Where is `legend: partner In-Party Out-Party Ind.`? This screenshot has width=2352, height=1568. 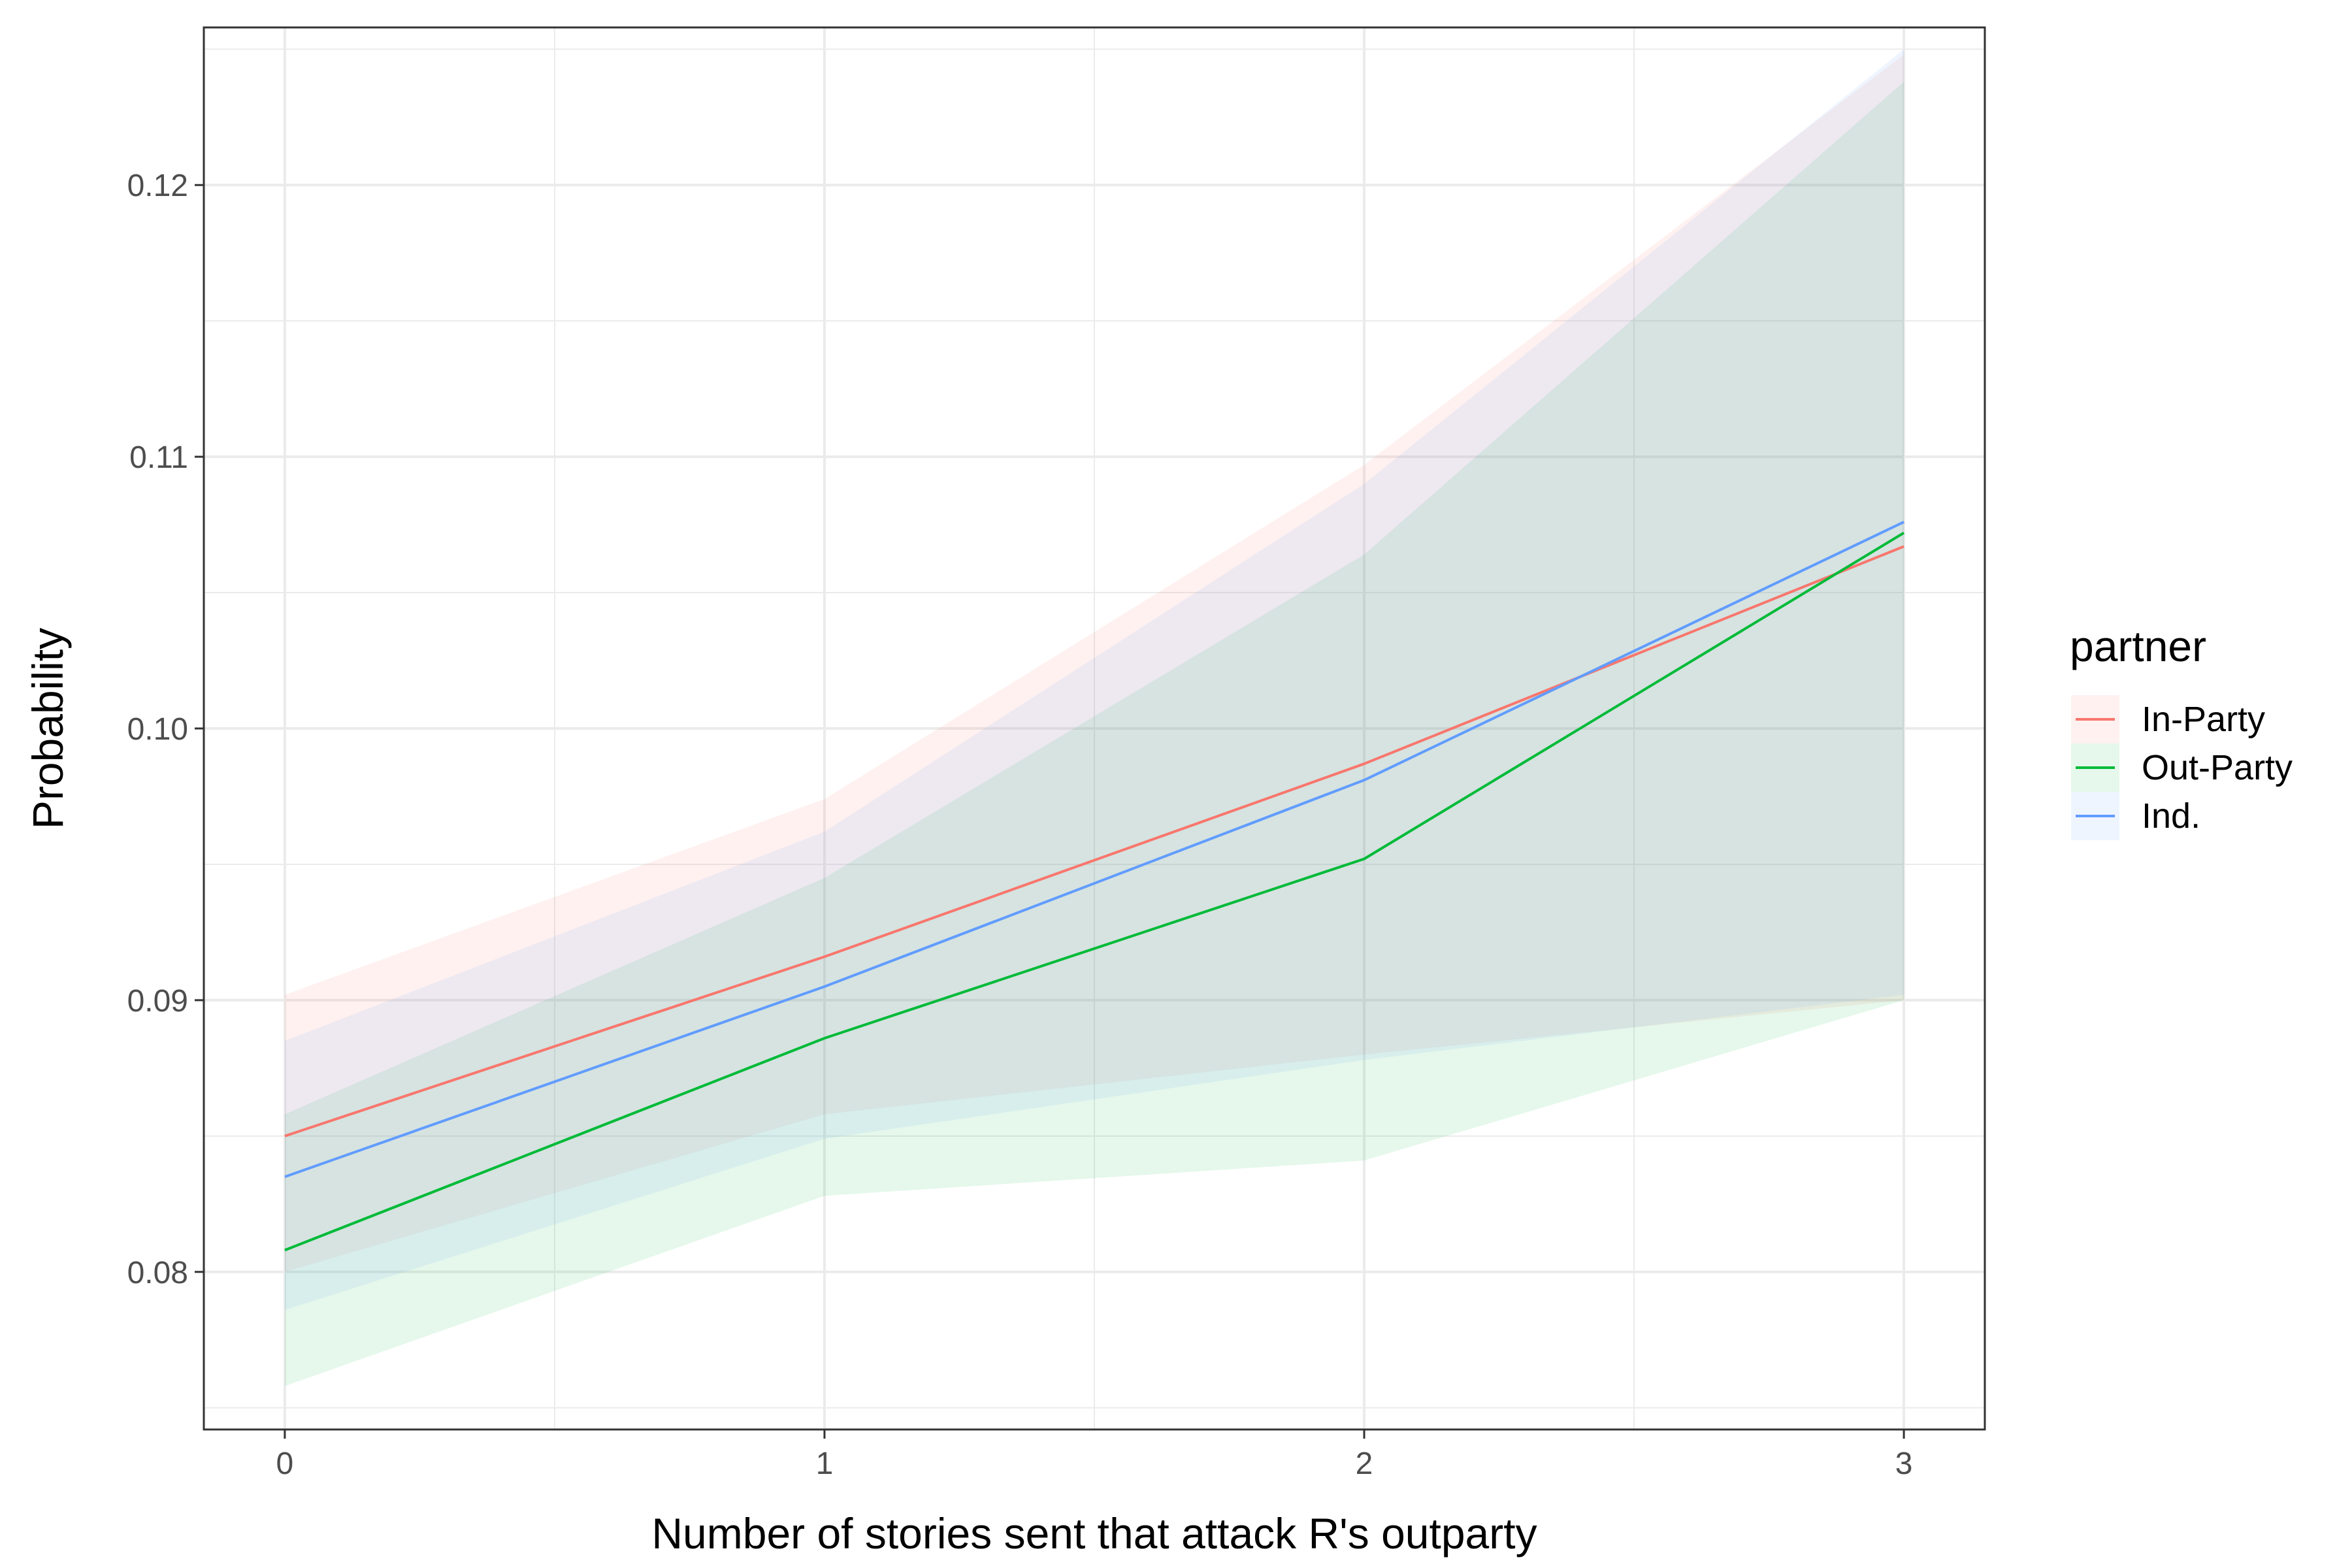 legend: partner In-Party Out-Party Ind. is located at coordinates (2181, 731).